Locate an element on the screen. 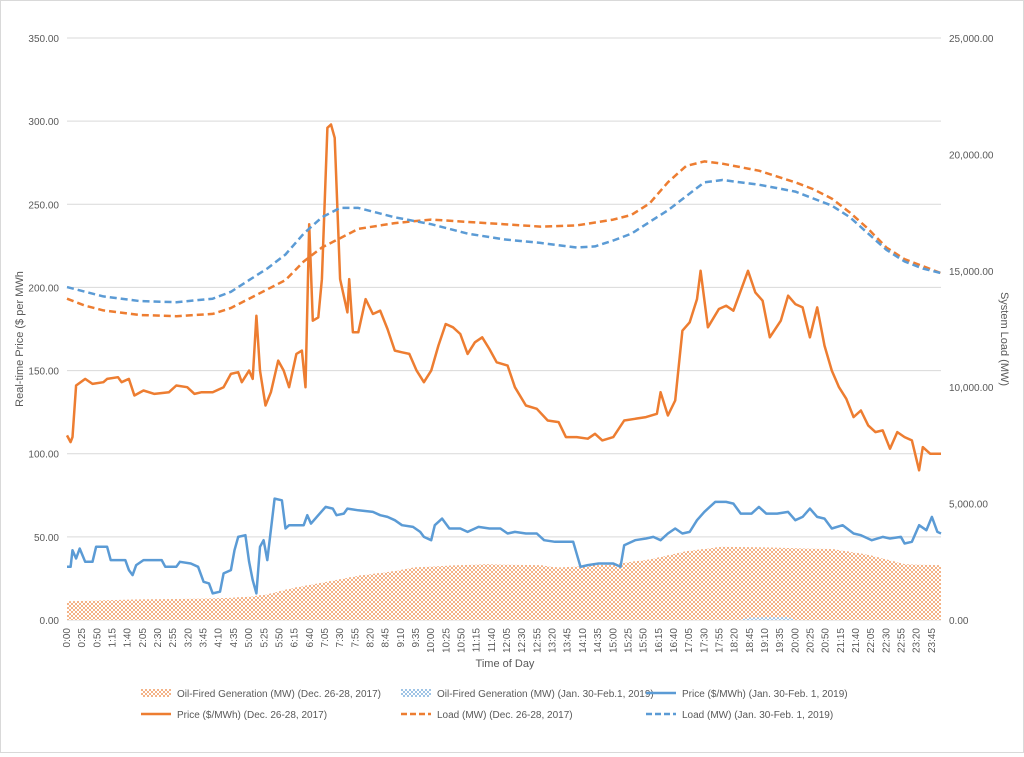  x-tick-label: 4:10 is located at coordinates (219, 638).